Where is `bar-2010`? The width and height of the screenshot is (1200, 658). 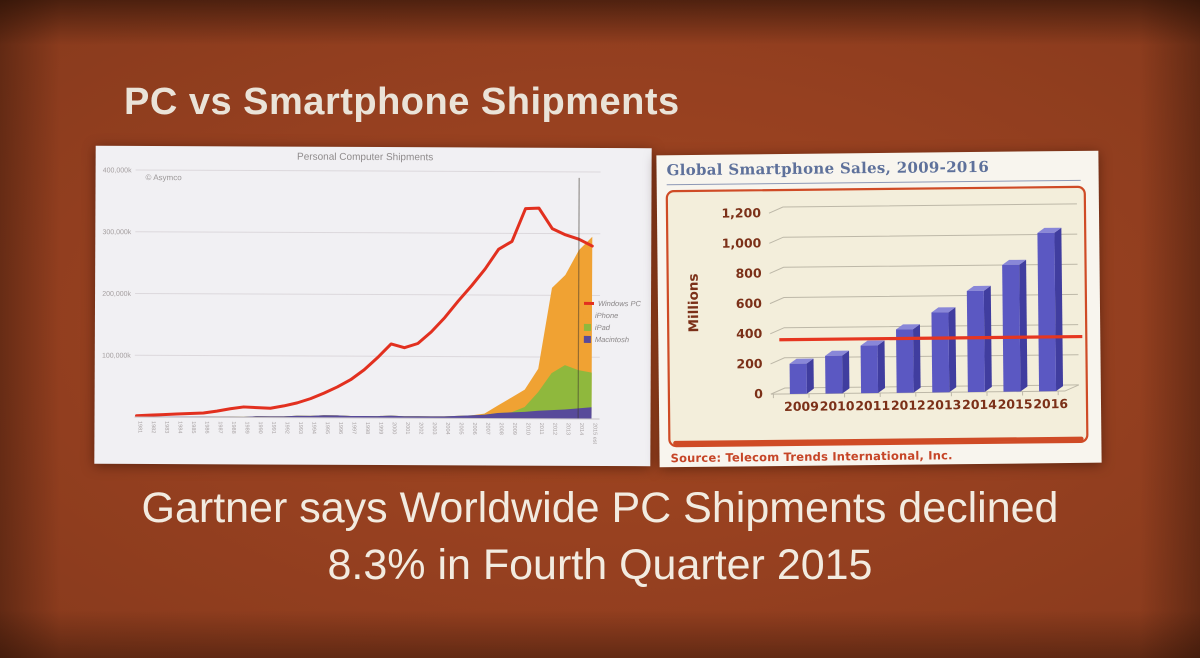
bar-2010 is located at coordinates (837, 372).